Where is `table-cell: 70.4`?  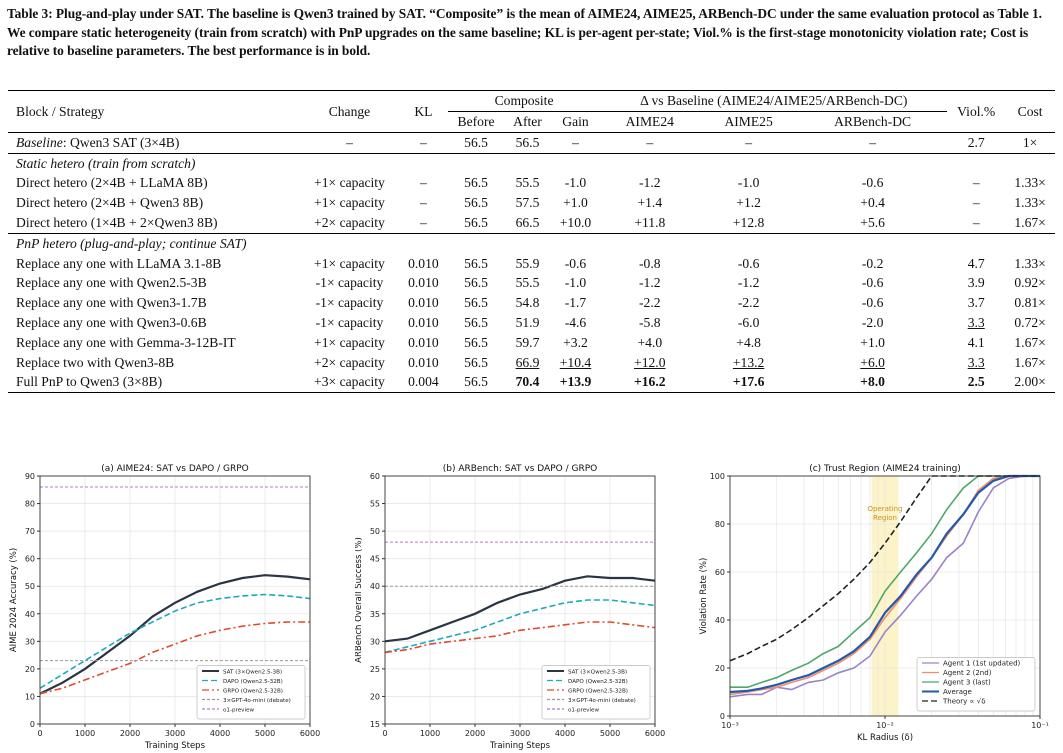 table-cell: 70.4 is located at coordinates (527, 383).